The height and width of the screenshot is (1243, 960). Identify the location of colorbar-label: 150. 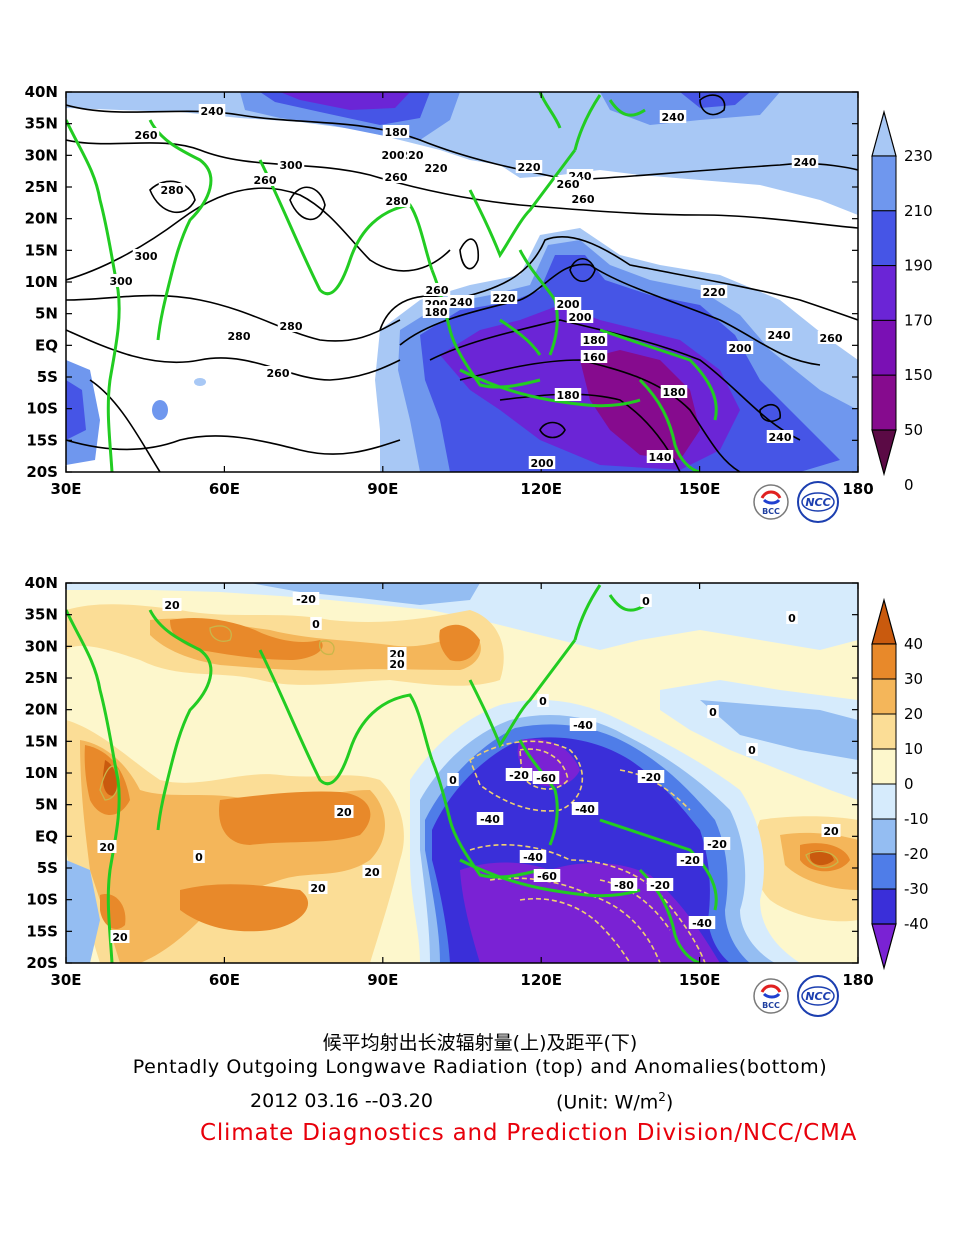
(918, 375).